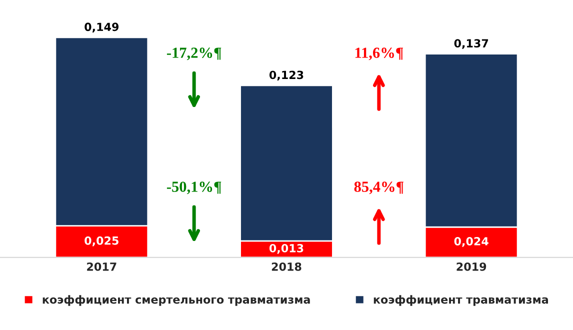  I want to click on data-label: 0,013, so click(286, 249).